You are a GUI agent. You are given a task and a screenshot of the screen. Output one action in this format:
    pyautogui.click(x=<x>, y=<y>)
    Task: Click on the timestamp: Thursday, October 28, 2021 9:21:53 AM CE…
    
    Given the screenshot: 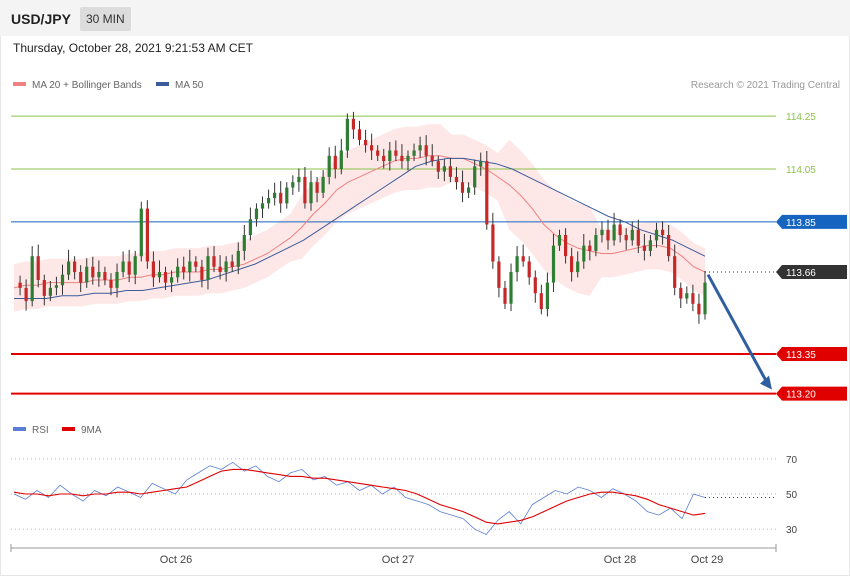 What is the action you would take?
    pyautogui.click(x=133, y=48)
    